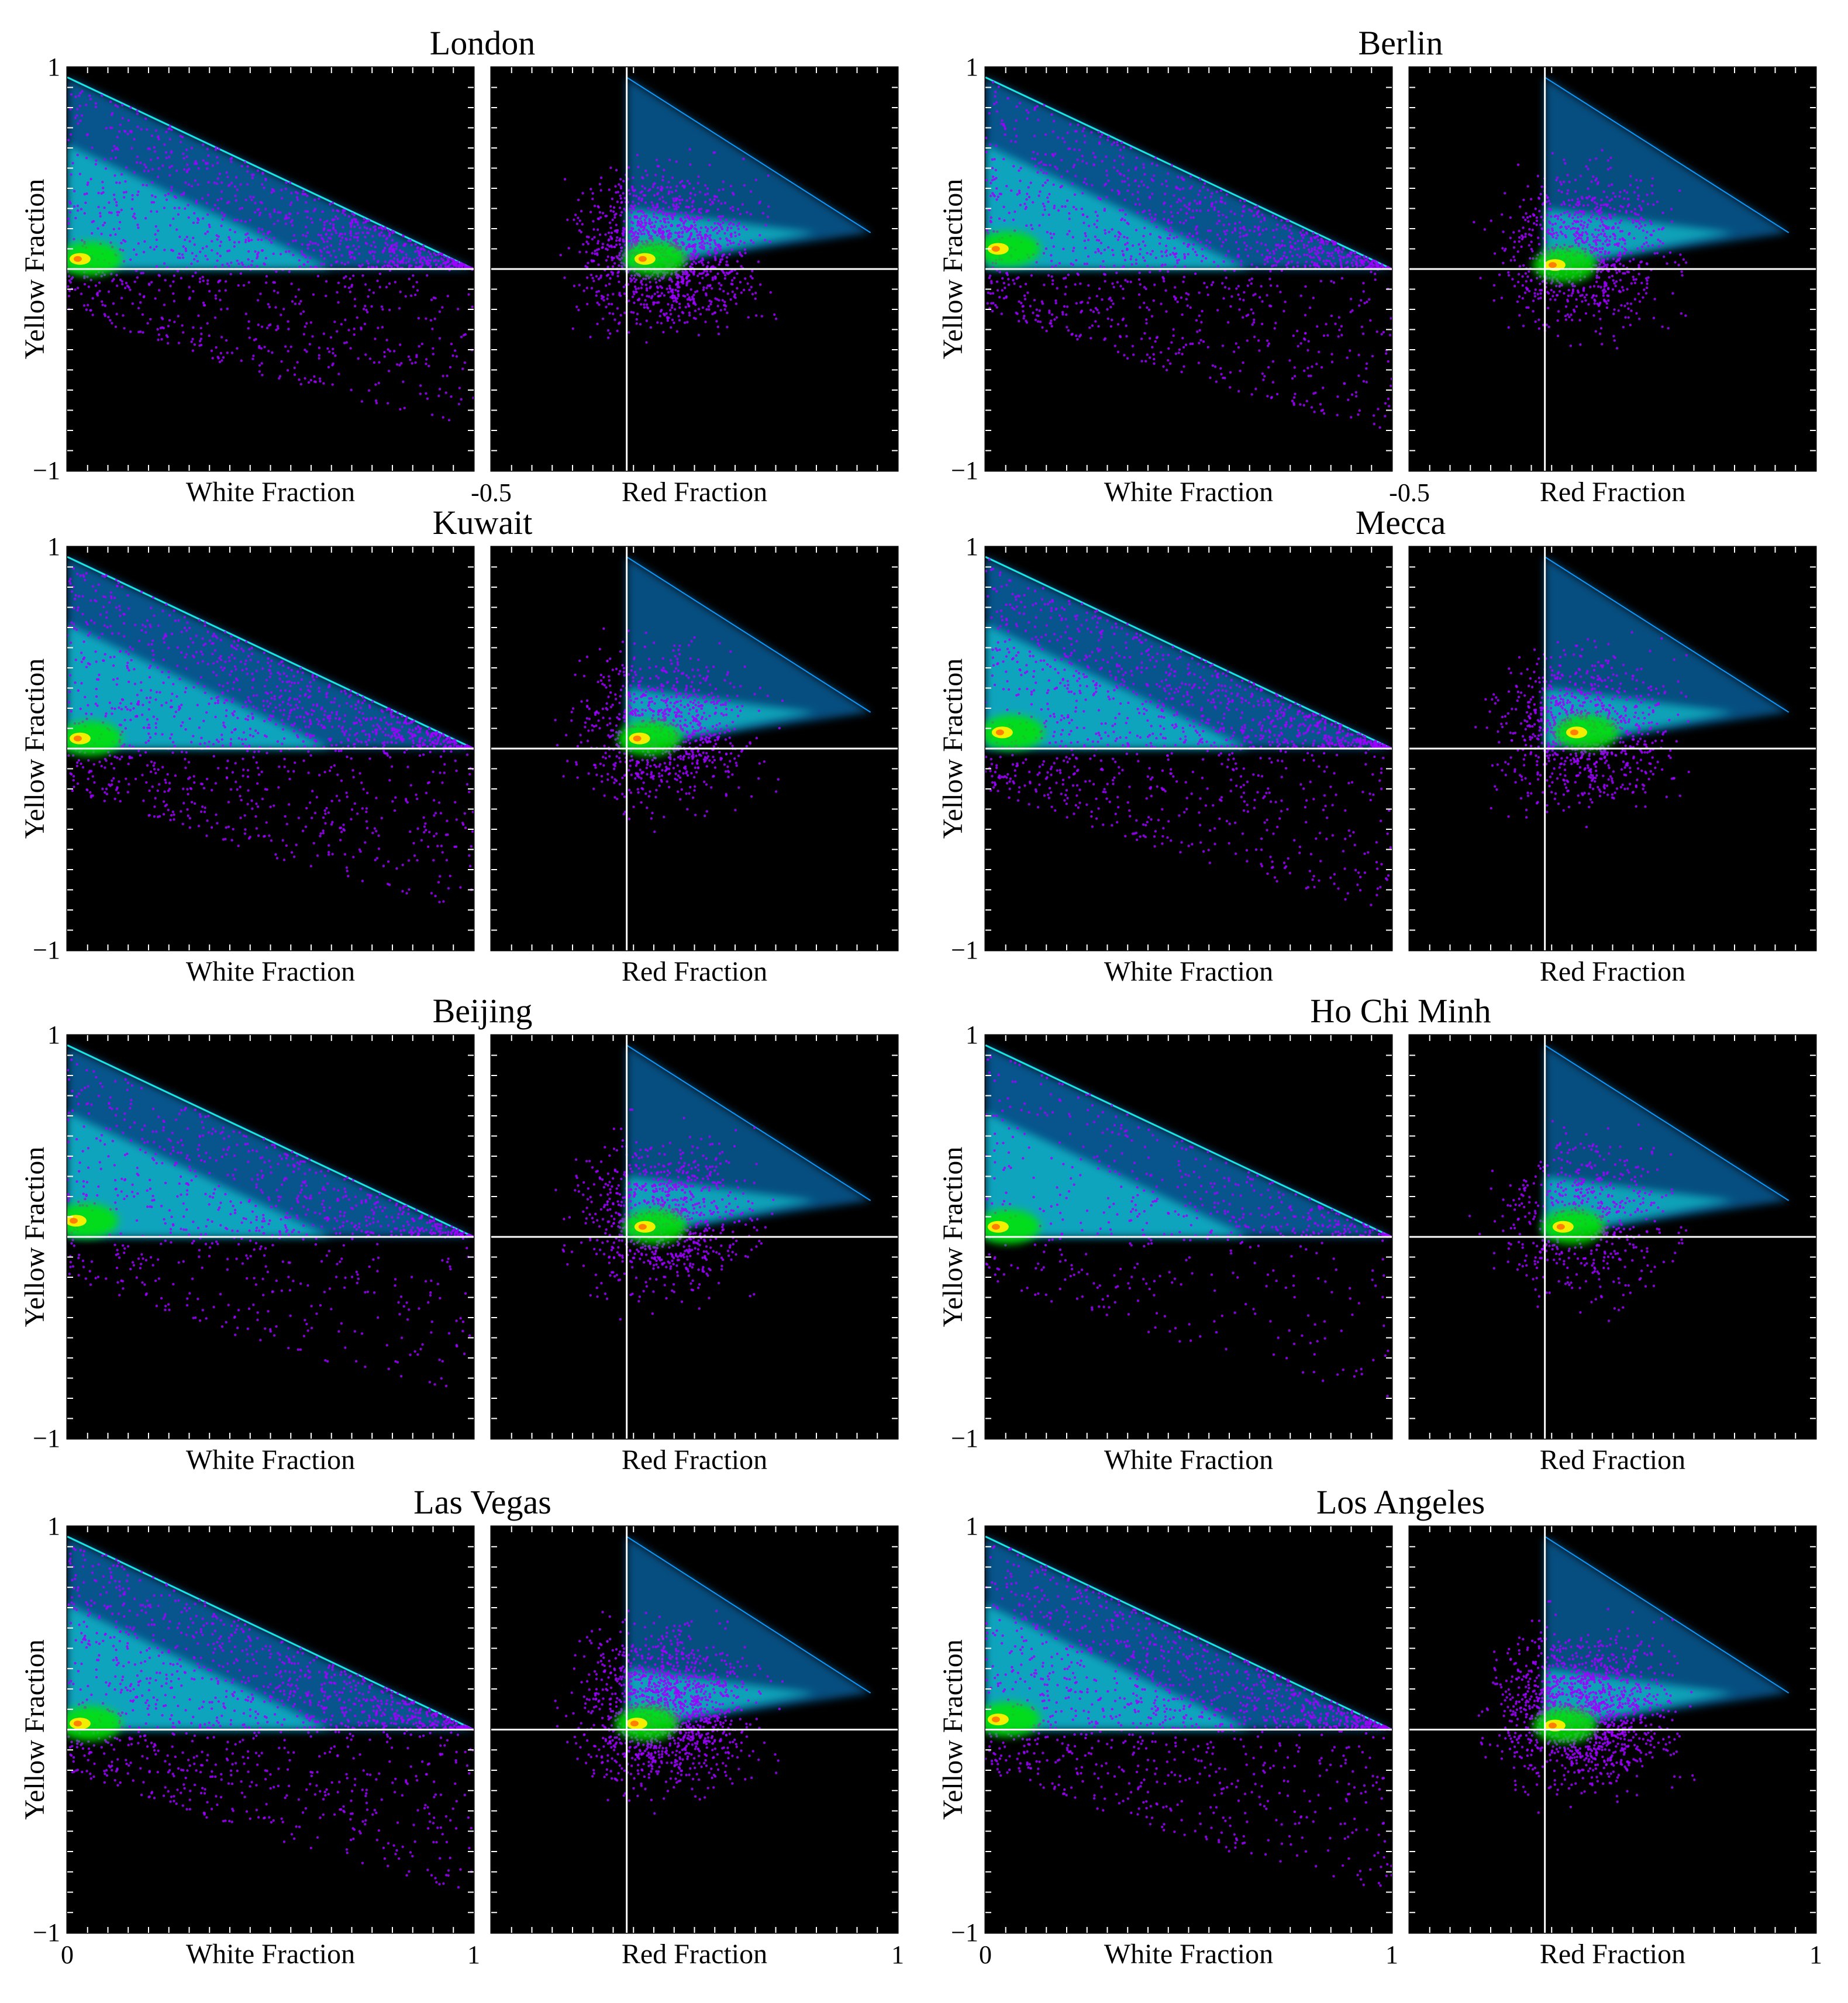 This screenshot has width=1848, height=2003. Describe the element at coordinates (270, 287) in the screenshot. I see `white-fraction-panel: White Fraction` at that location.